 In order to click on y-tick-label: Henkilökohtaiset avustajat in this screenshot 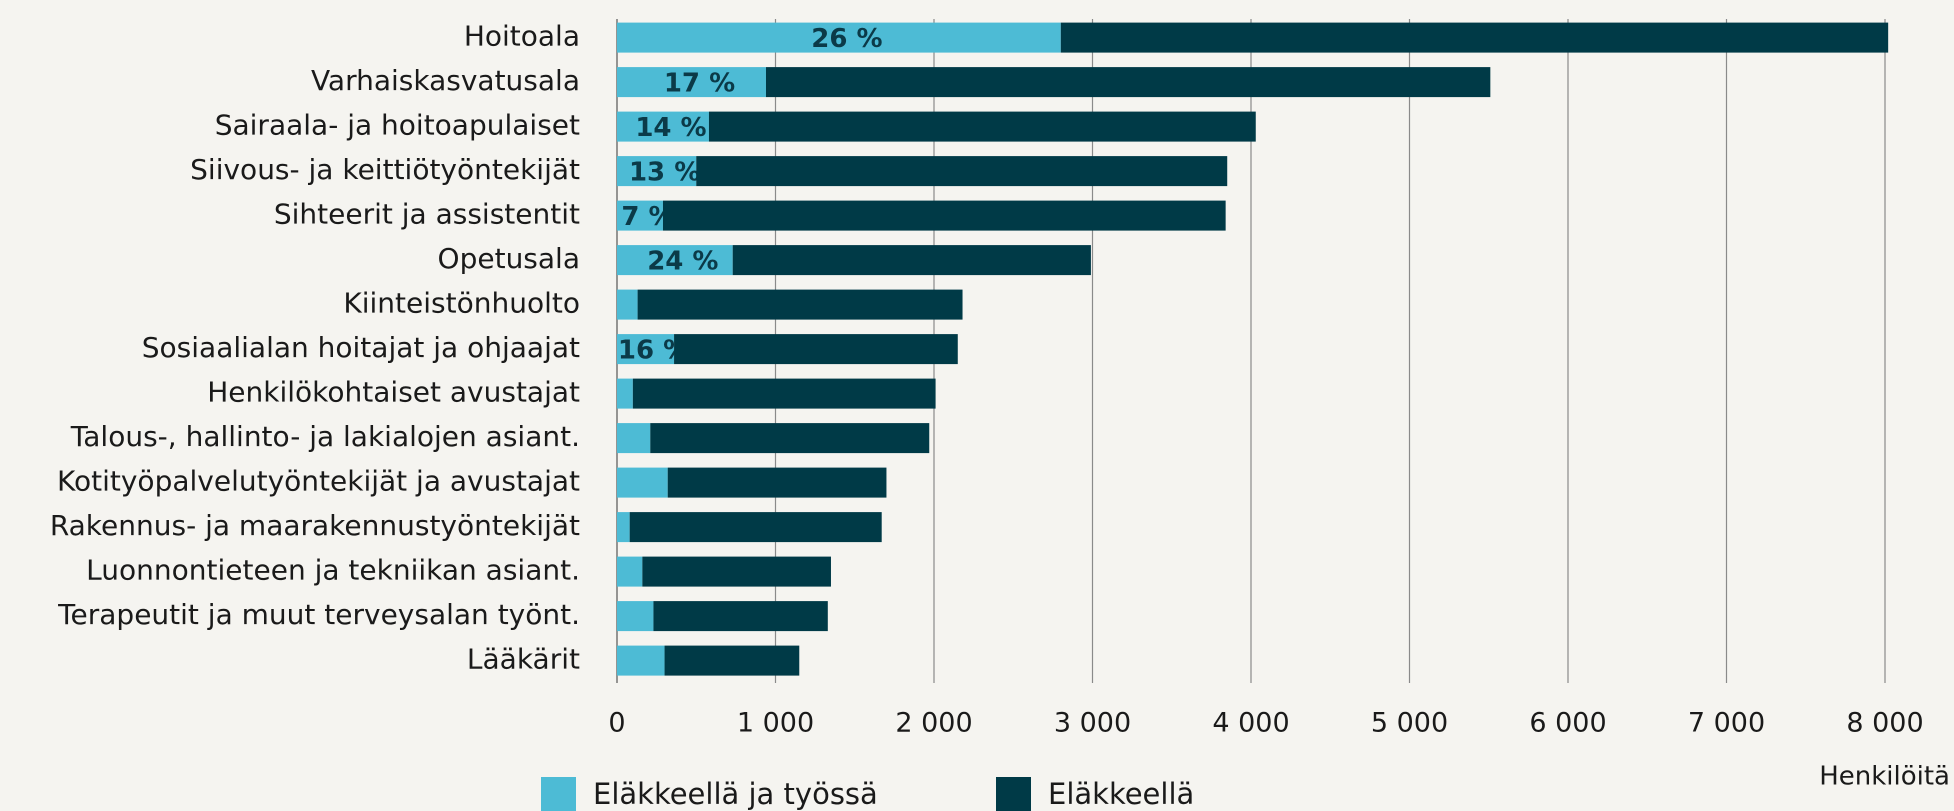, I will do `click(393, 392)`.